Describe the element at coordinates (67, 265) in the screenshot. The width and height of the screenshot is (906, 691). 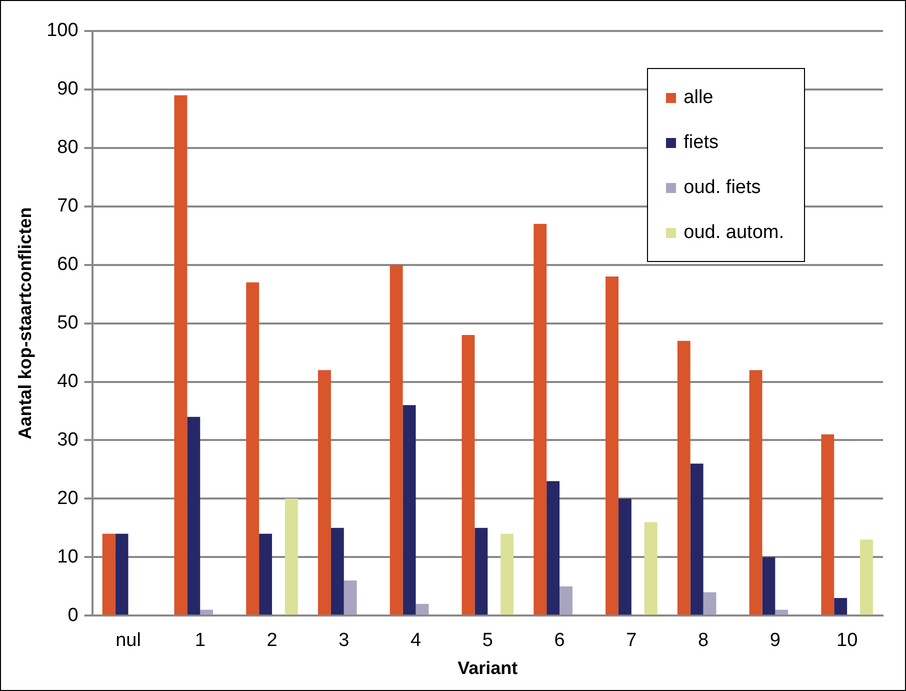
I see `y-tick-label: 60` at that location.